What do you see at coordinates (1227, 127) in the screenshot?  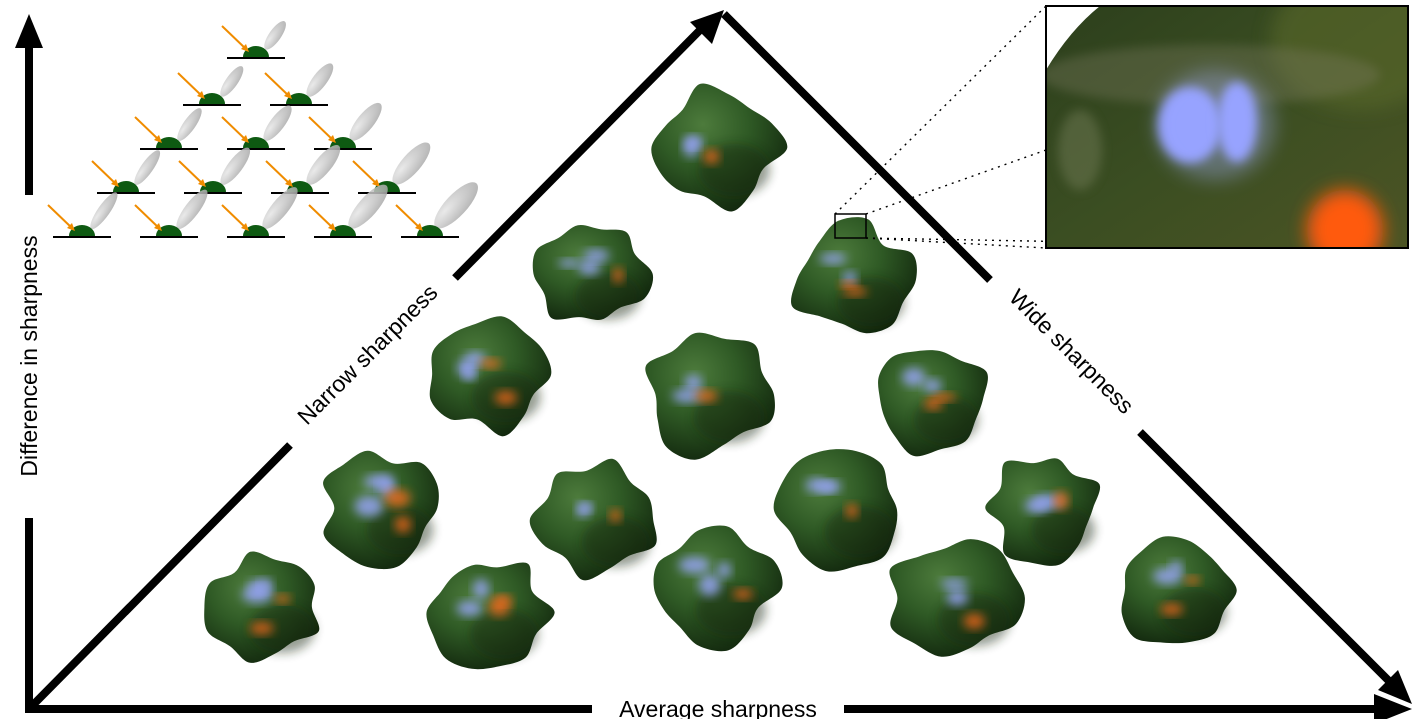 I see `zoom-inset` at bounding box center [1227, 127].